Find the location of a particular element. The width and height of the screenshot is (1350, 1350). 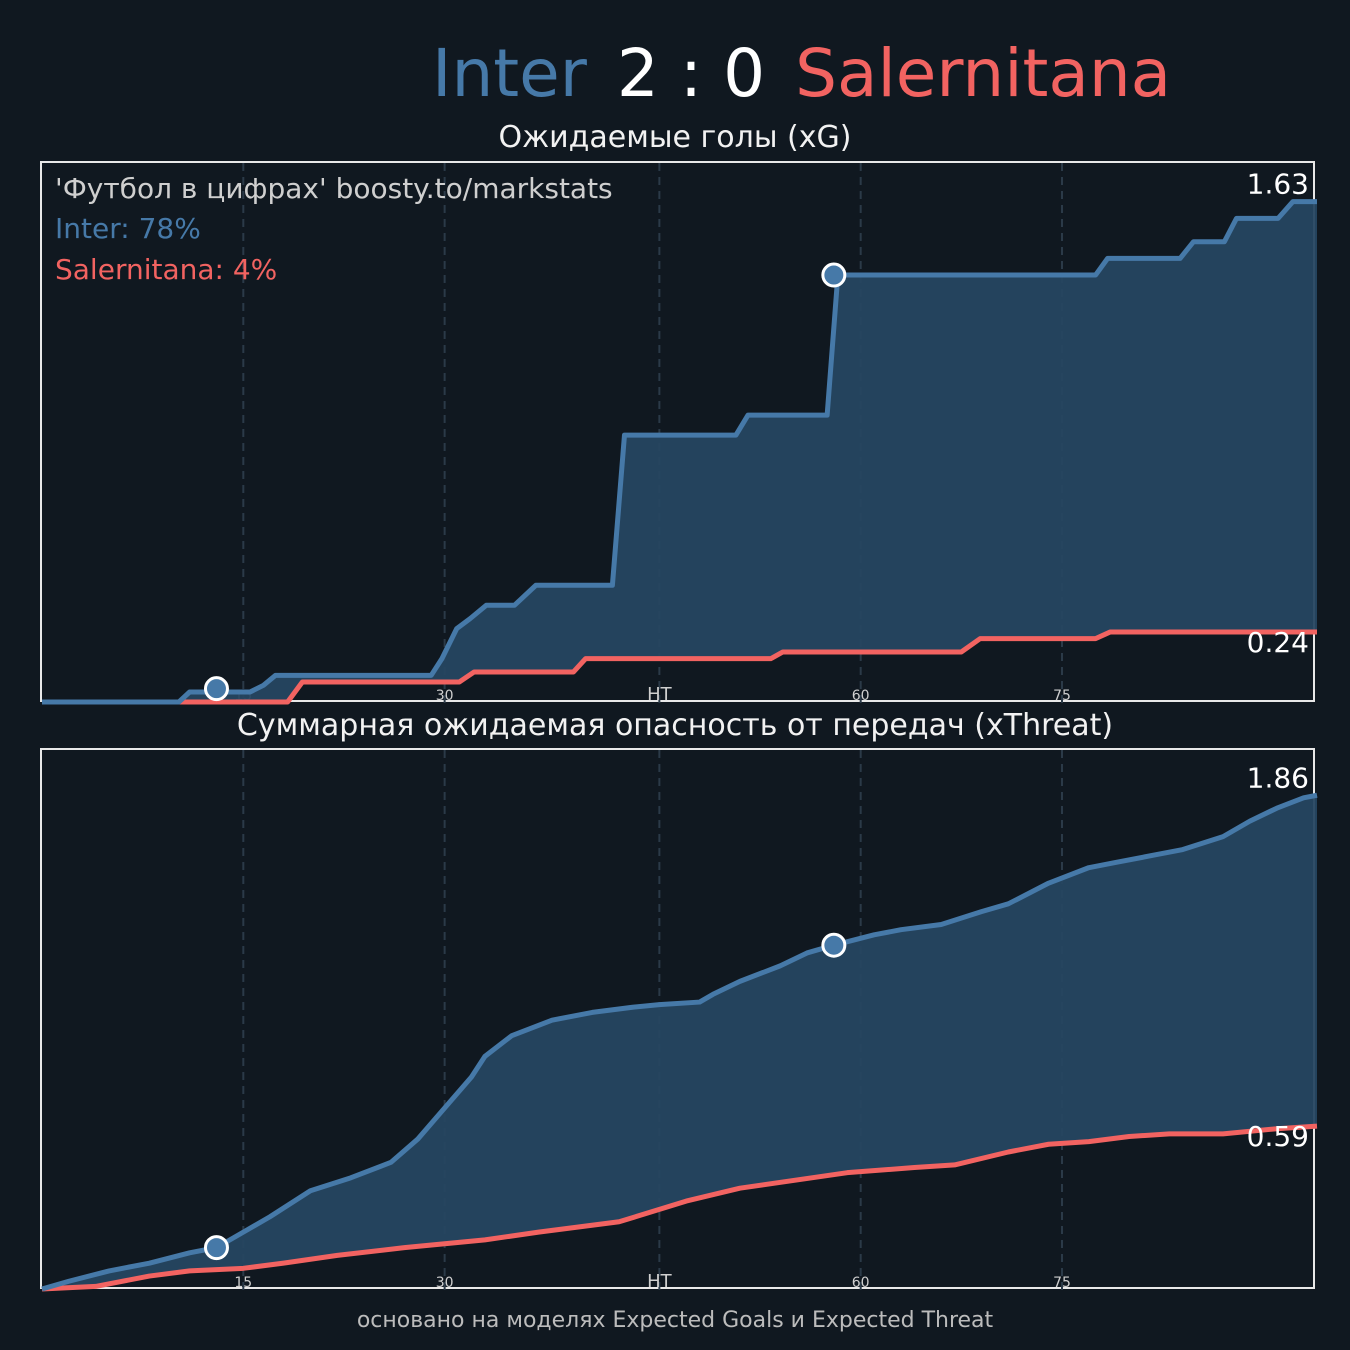

away-team-name: Salernitana is located at coordinates (983, 73).